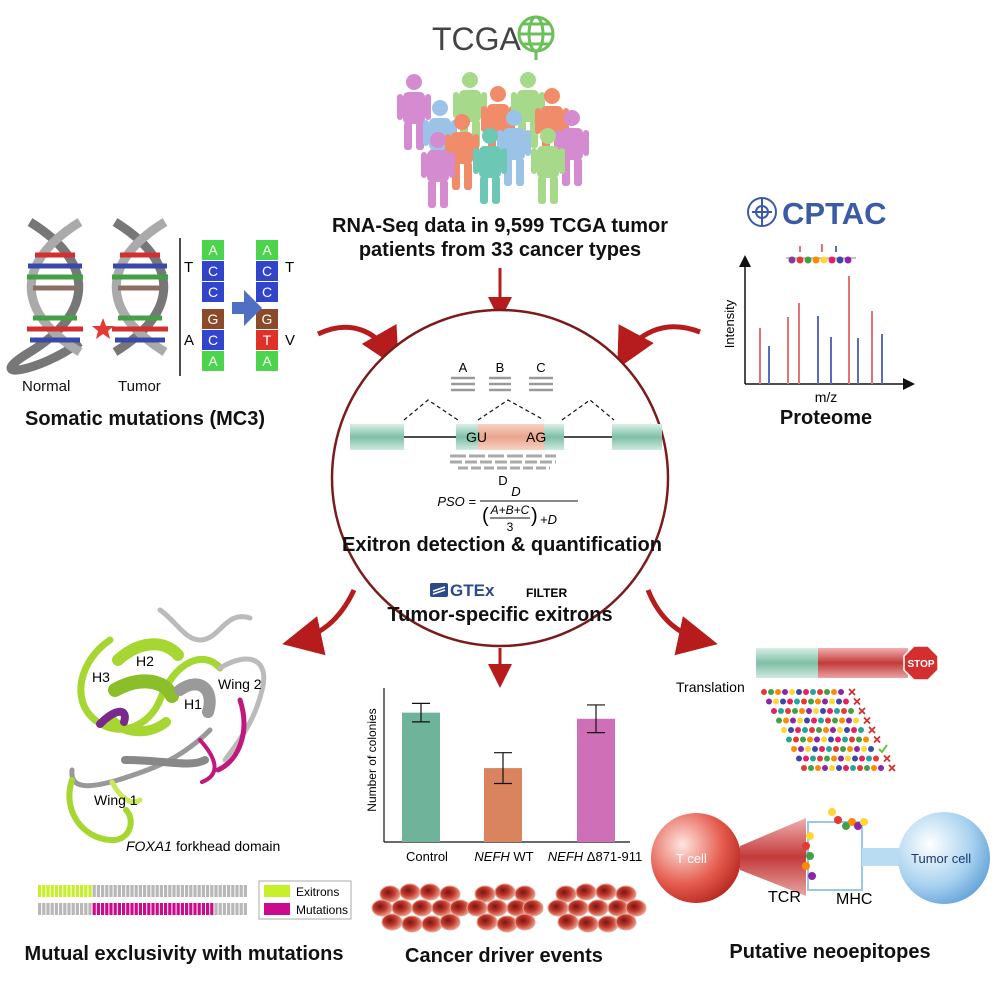  What do you see at coordinates (322, 910) in the screenshot?
I see `legend-label-mutations: Mutations` at bounding box center [322, 910].